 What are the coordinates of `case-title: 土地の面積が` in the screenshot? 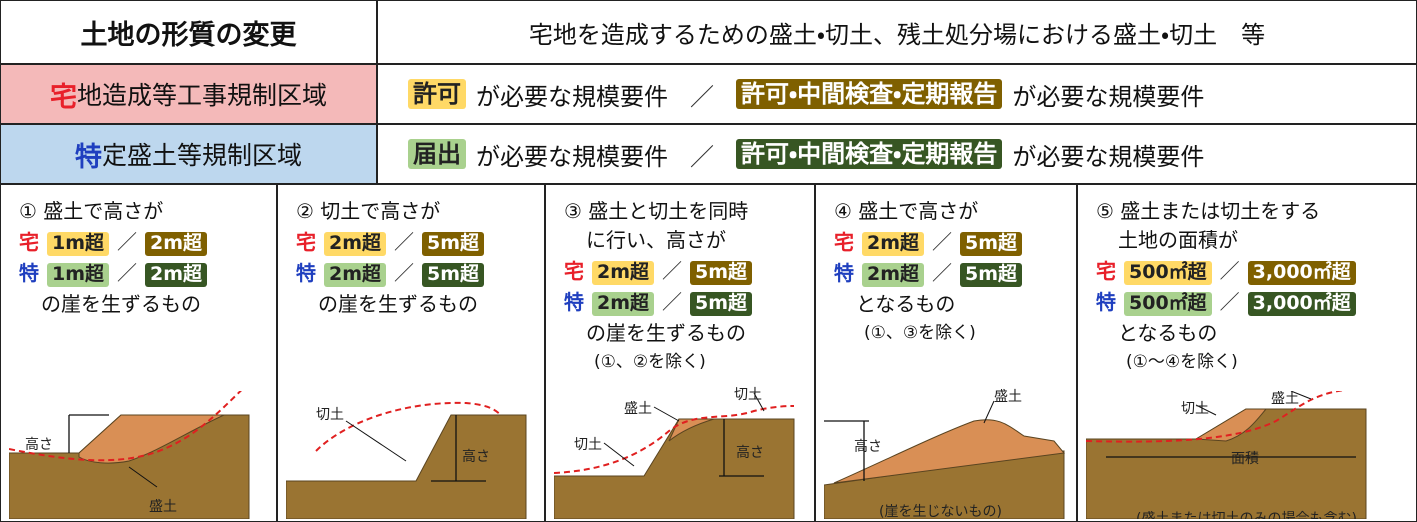 It's located at (1178, 240).